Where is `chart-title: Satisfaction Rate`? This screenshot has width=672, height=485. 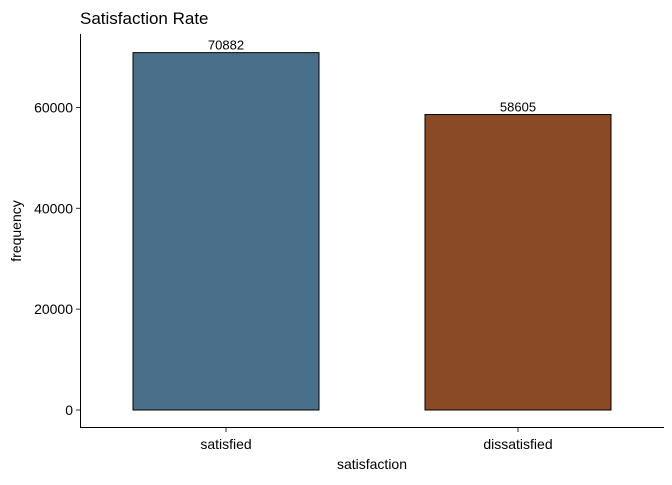
chart-title: Satisfaction Rate is located at coordinates (144, 18).